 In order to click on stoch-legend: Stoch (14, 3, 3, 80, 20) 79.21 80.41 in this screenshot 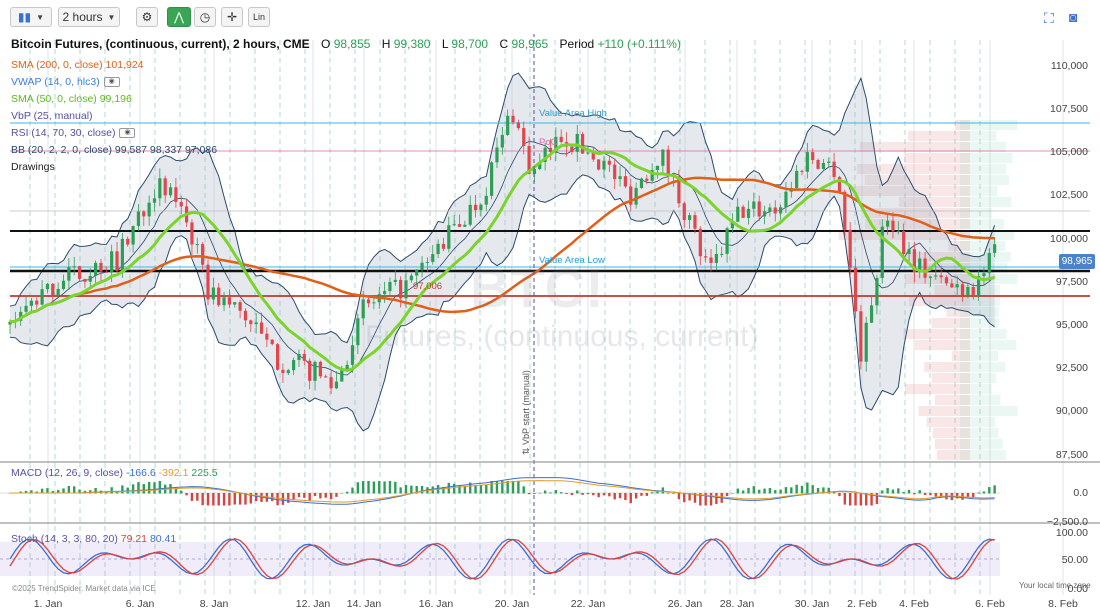, I will do `click(93, 539)`.